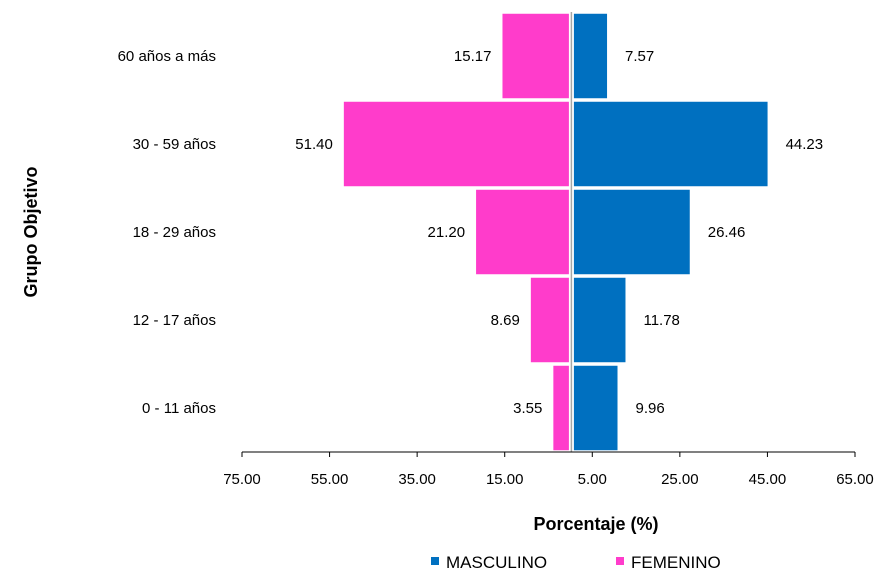 Image resolution: width=882 pixels, height=574 pixels. I want to click on legend-label-femenino: FEMENINO, so click(676, 562).